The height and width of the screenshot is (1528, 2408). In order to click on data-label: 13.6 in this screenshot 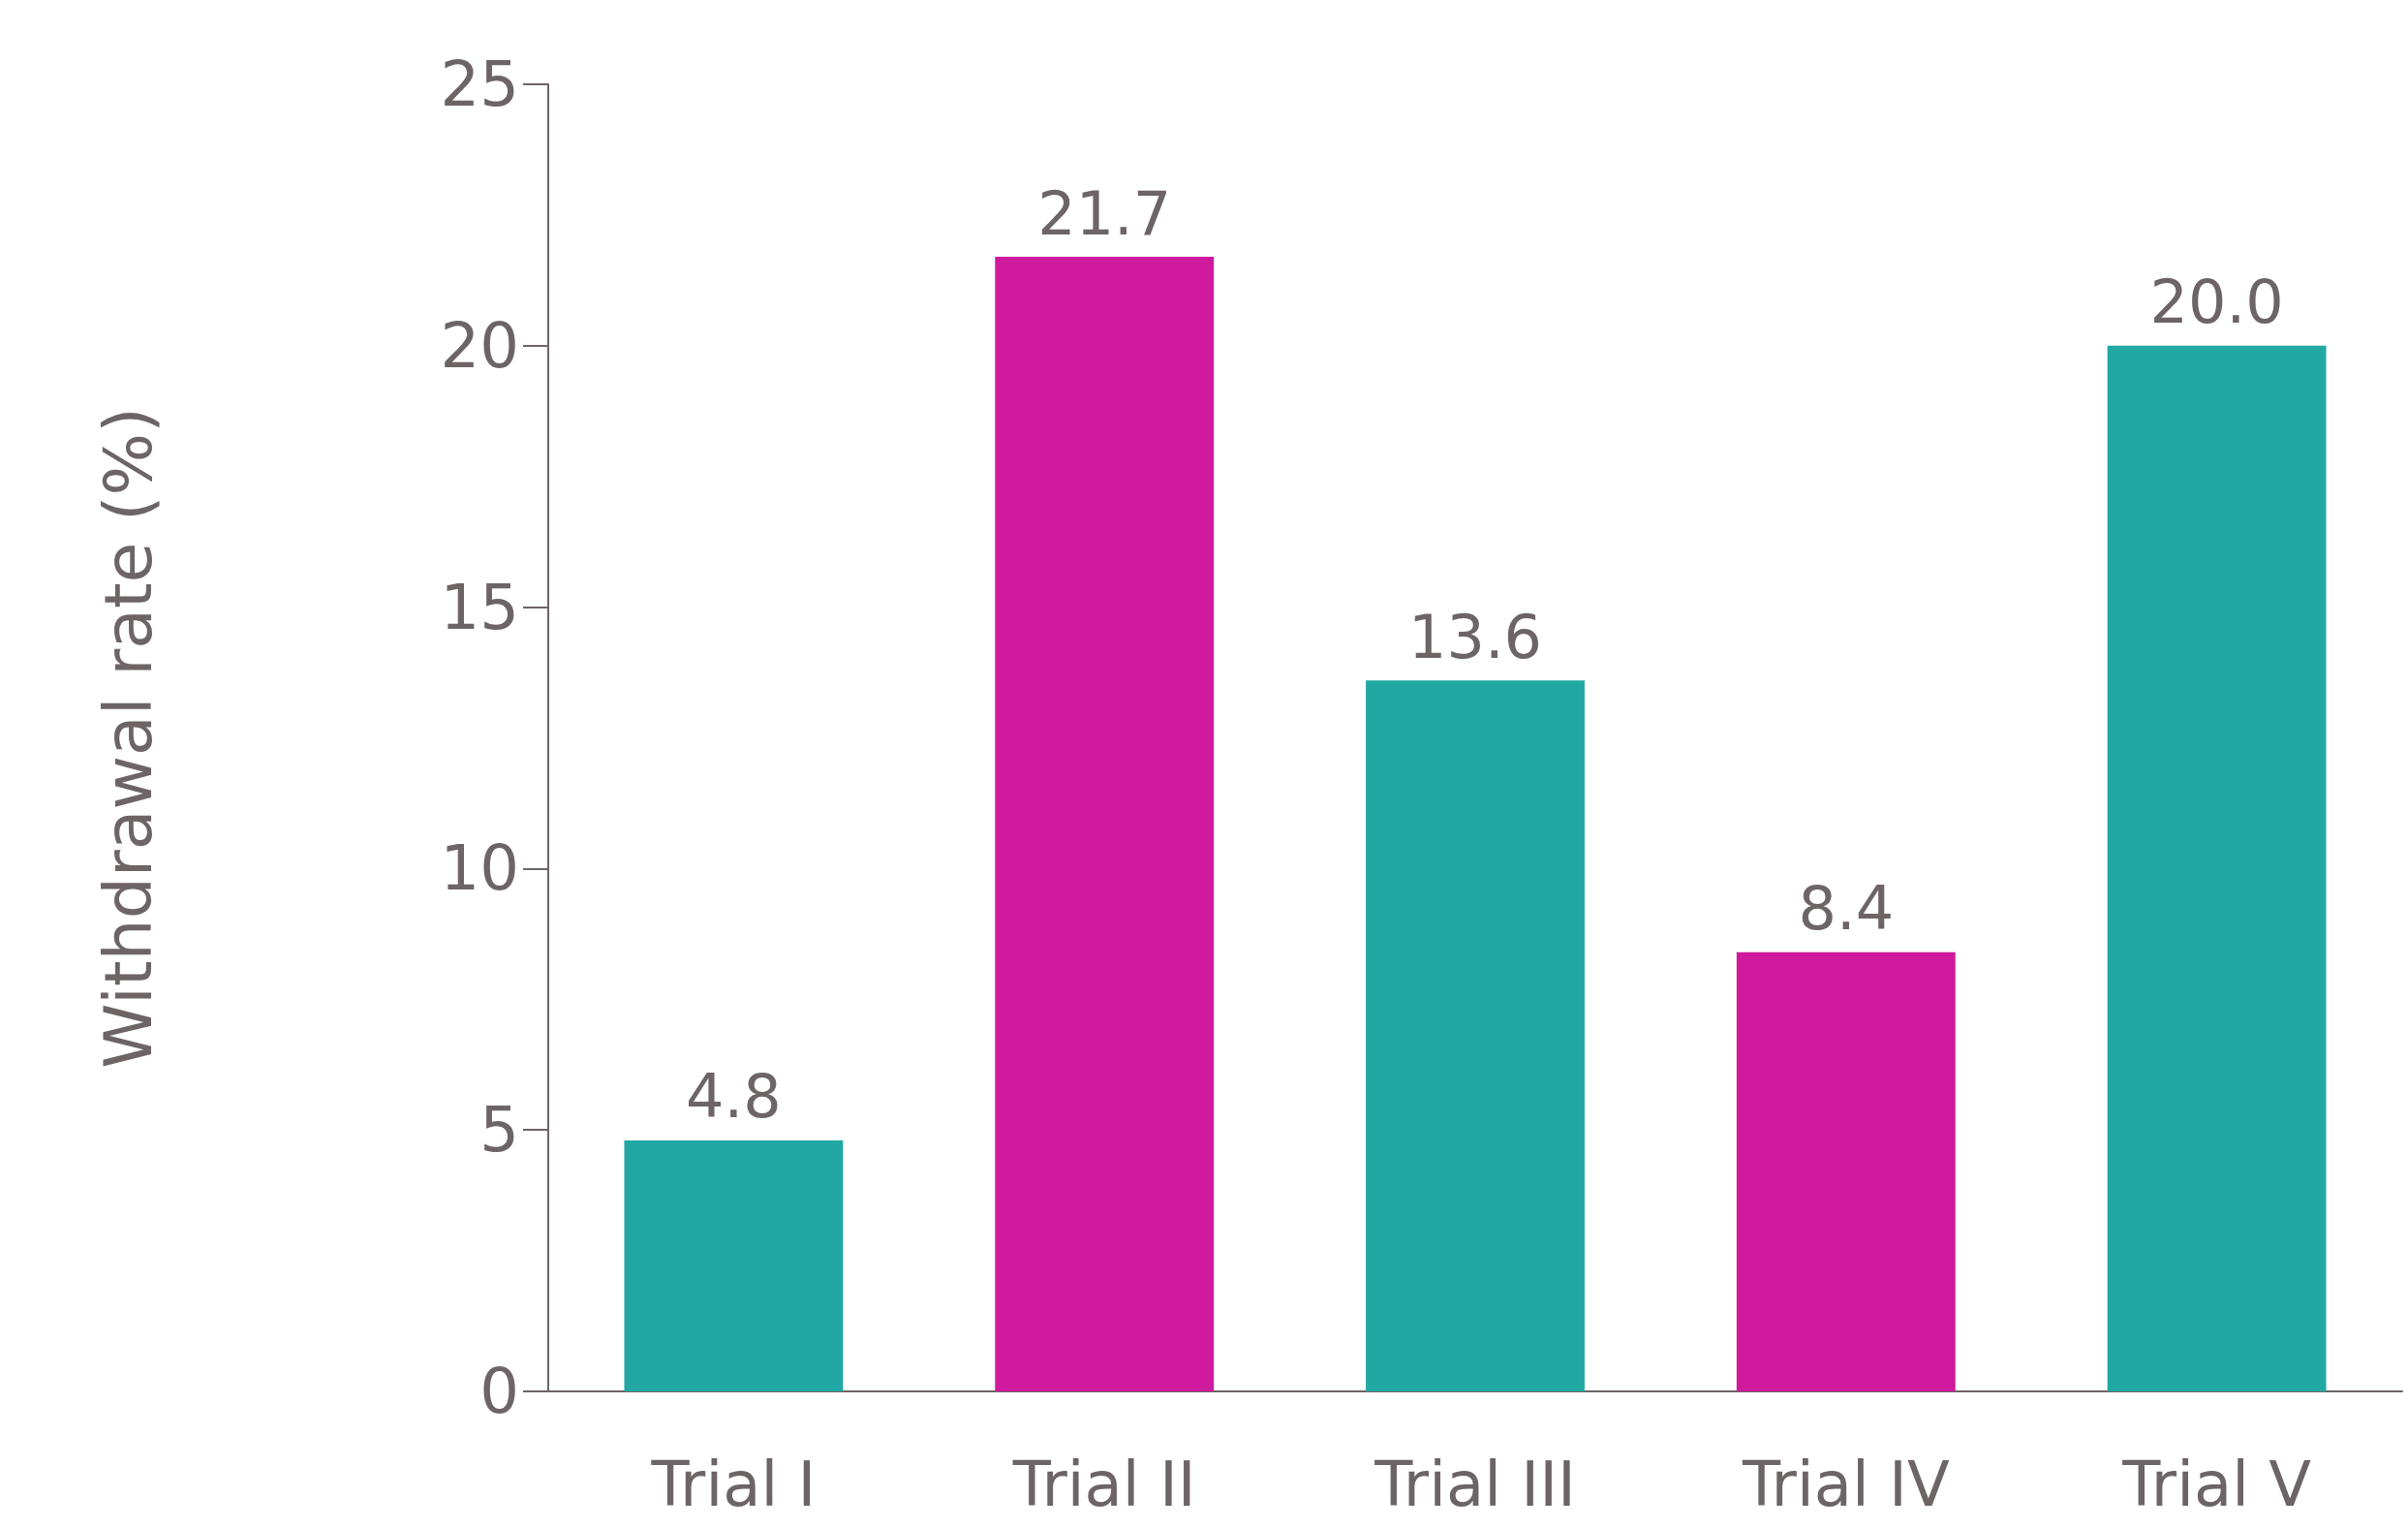, I will do `click(1475, 636)`.